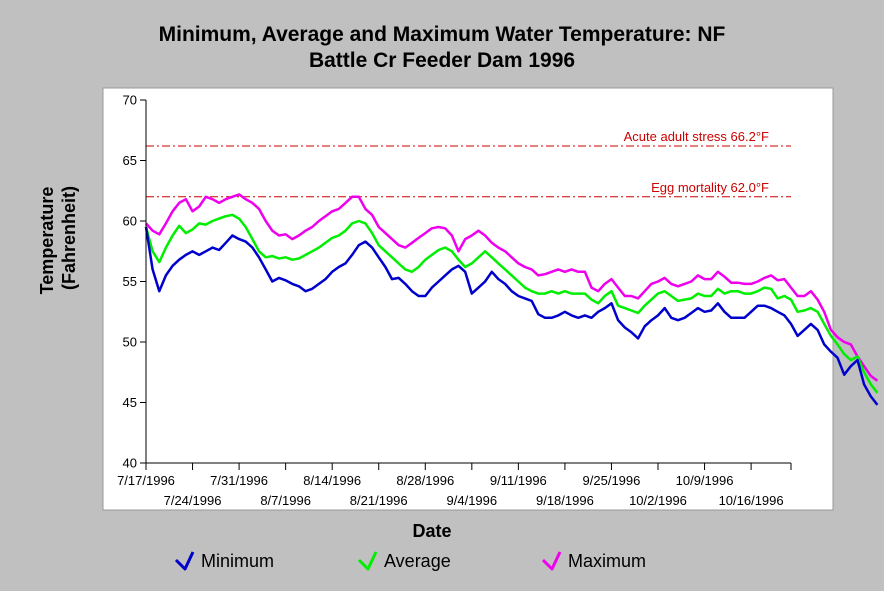  I want to click on y-axis-title-line-2: (Fahrenheit), so click(69, 238).